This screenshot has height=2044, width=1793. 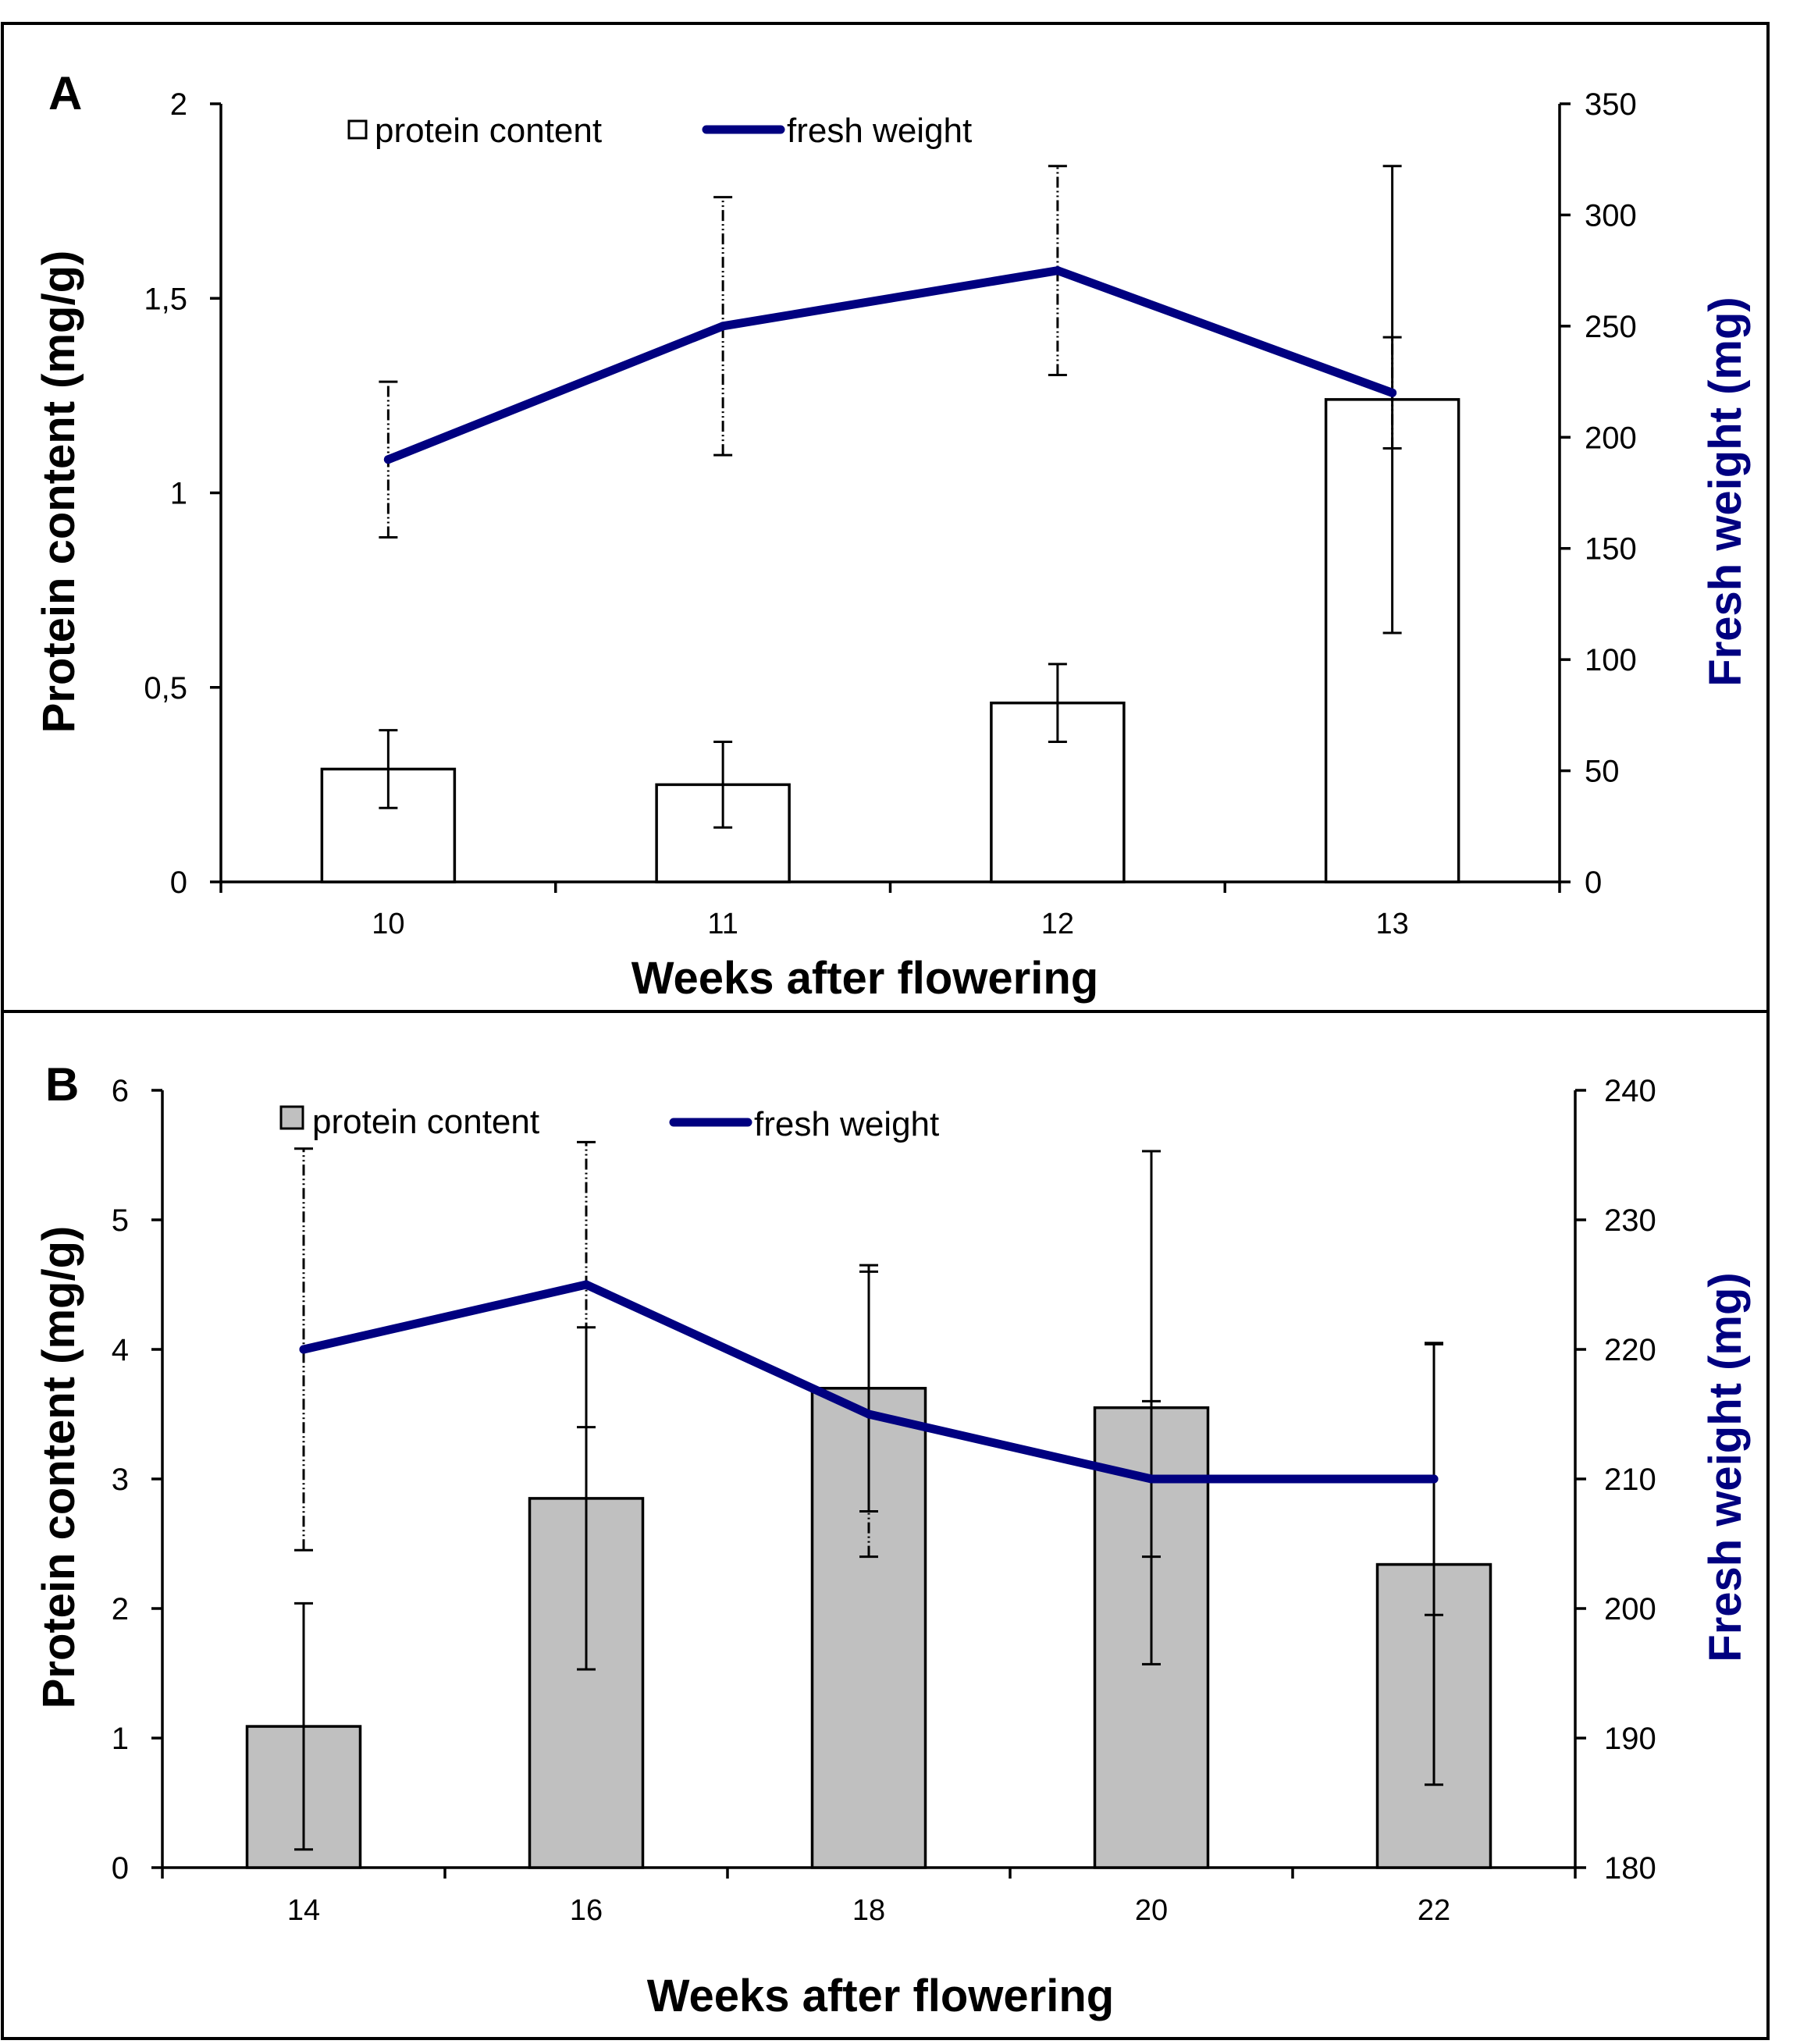 I want to click on y-tick-label-right: 190, so click(x=1630, y=1739).